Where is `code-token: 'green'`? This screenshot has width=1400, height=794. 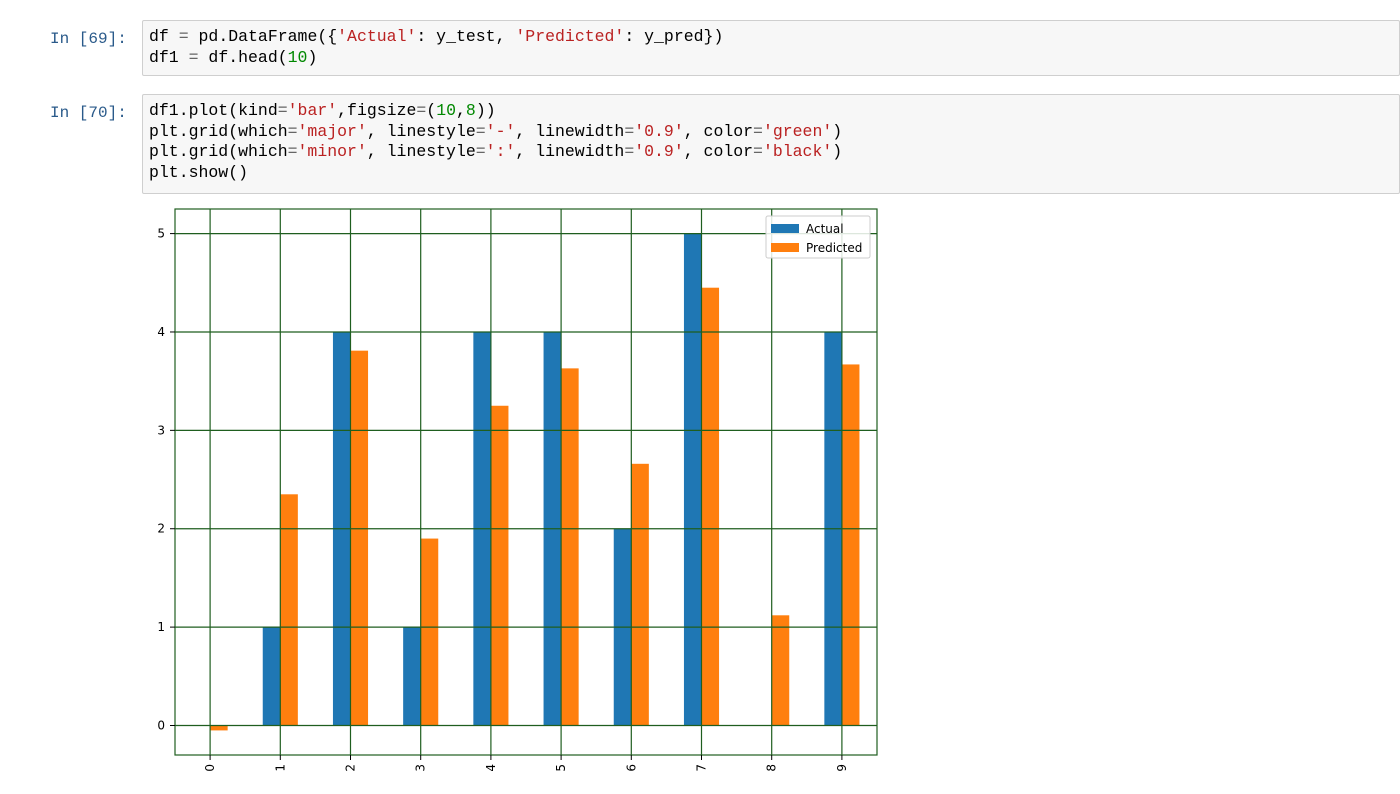 code-token: 'green' is located at coordinates (797, 131).